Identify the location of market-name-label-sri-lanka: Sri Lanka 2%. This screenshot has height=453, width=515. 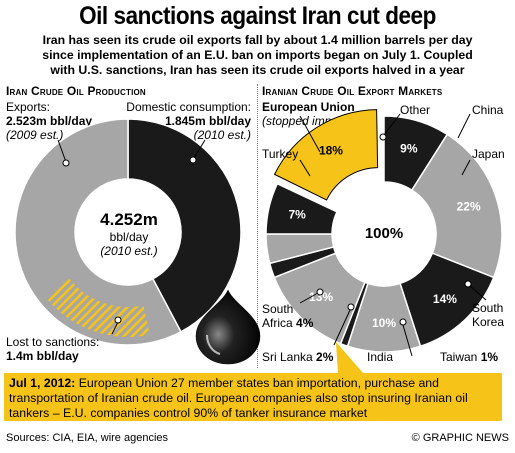
(298, 357).